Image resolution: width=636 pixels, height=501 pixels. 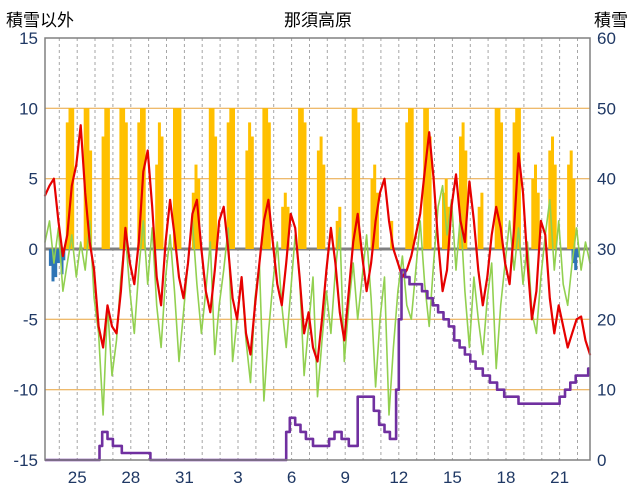 What do you see at coordinates (344, 477) in the screenshot?
I see `x-axis-tick-label: 9` at bounding box center [344, 477].